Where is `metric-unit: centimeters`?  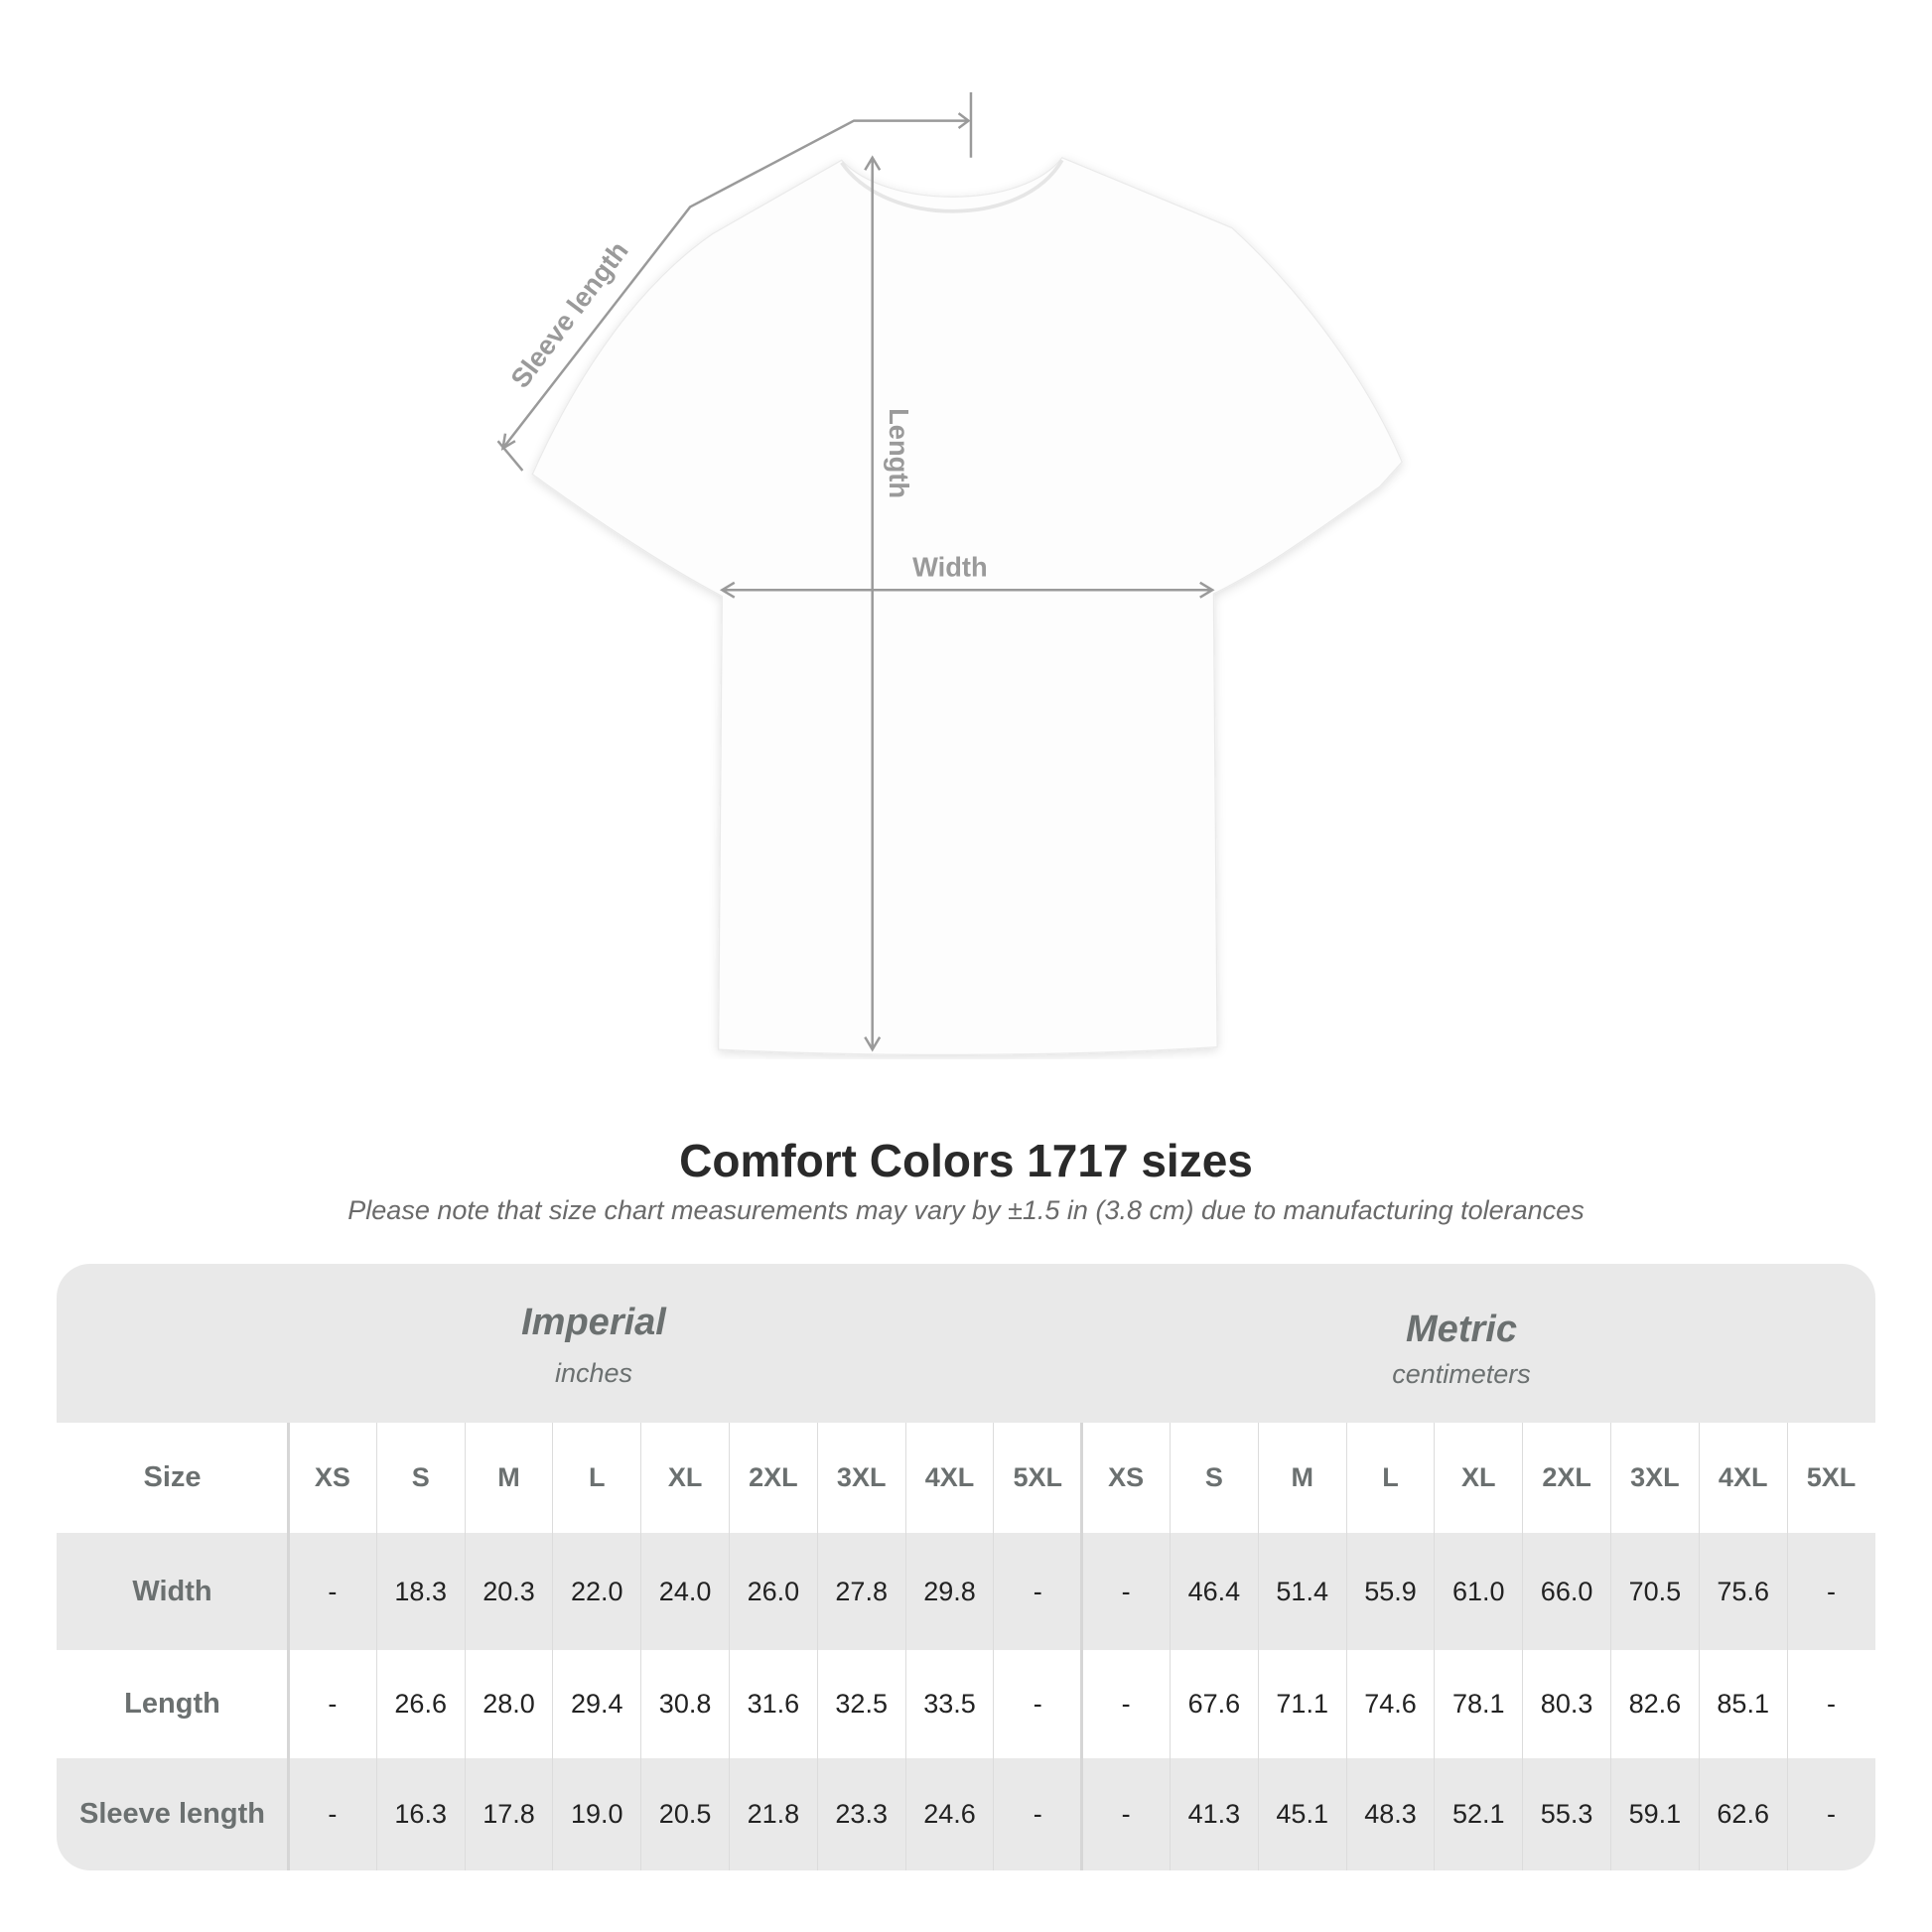
metric-unit: centimeters is located at coordinates (1462, 1374).